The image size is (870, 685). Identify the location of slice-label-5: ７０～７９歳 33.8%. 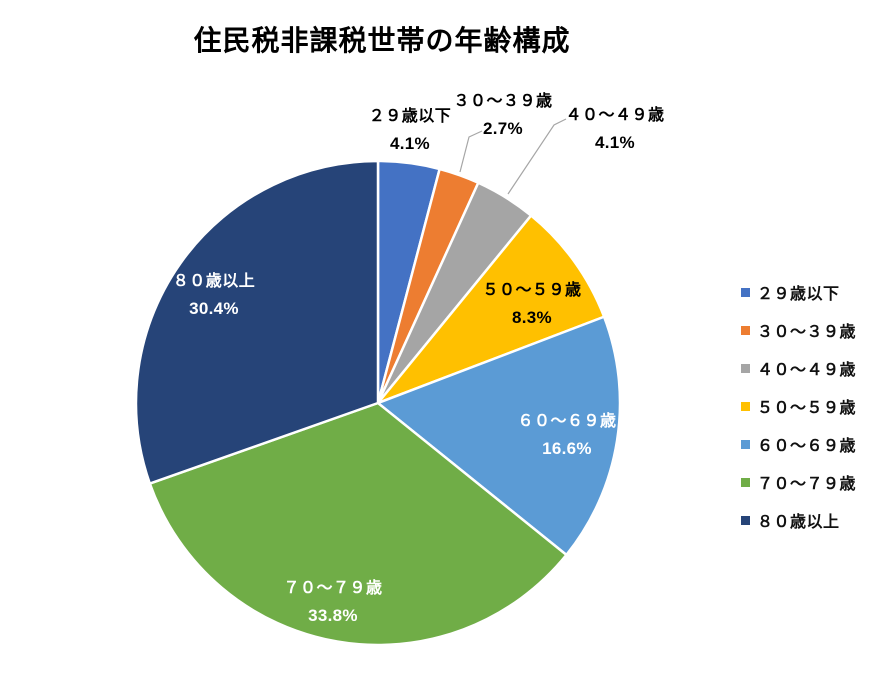
(332, 602).